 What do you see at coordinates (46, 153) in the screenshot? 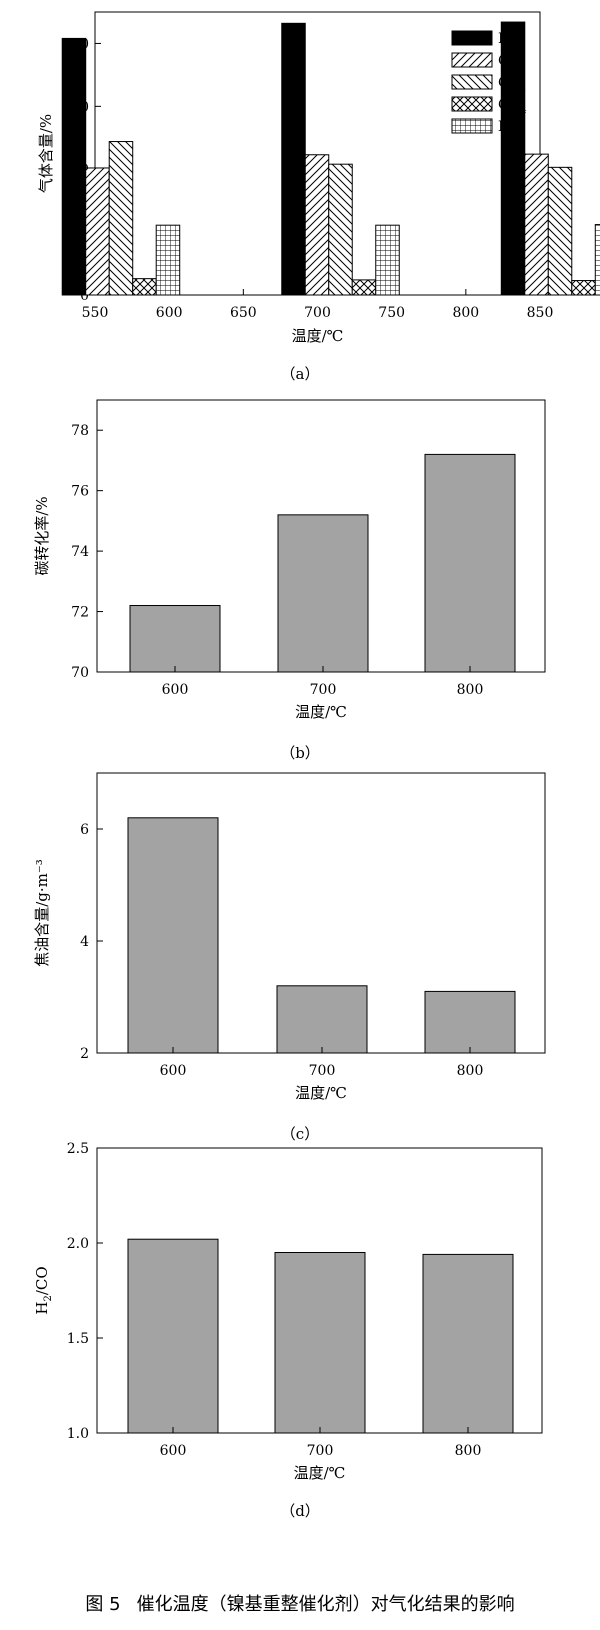
I see `y-axis-label: 气体含量/%` at bounding box center [46, 153].